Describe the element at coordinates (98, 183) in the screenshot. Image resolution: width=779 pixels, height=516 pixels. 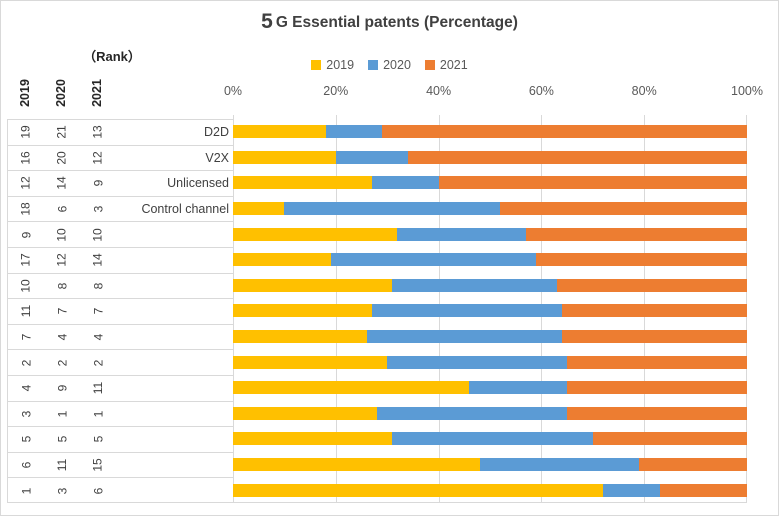
I see `rank-value: 9` at that location.